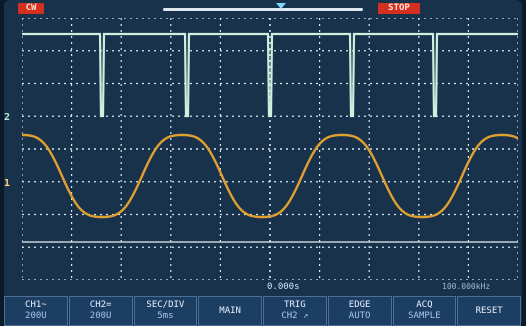  What do you see at coordinates (7, 117) in the screenshot?
I see `ch2-ground-marker: 2` at bounding box center [7, 117].